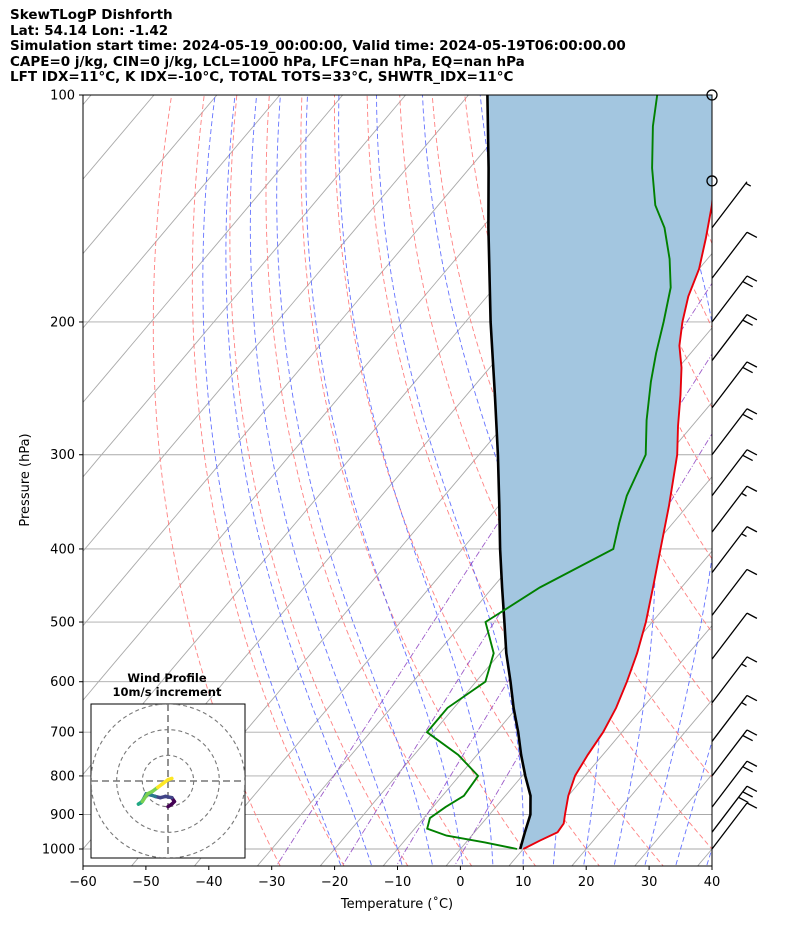  Describe the element at coordinates (397, 882) in the screenshot. I see `x-tick-label: −10` at that location.